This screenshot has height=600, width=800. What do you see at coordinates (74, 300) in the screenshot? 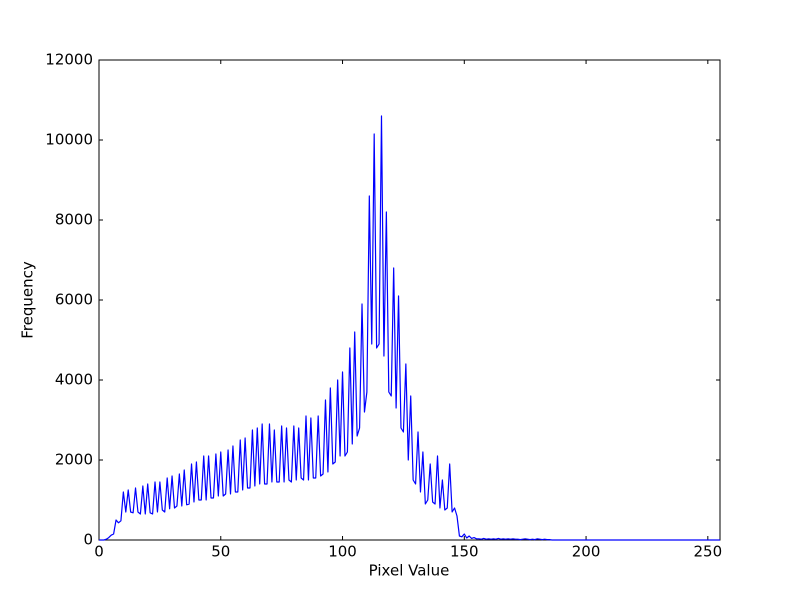
I see `y-tick-label: 6000` at bounding box center [74, 300].